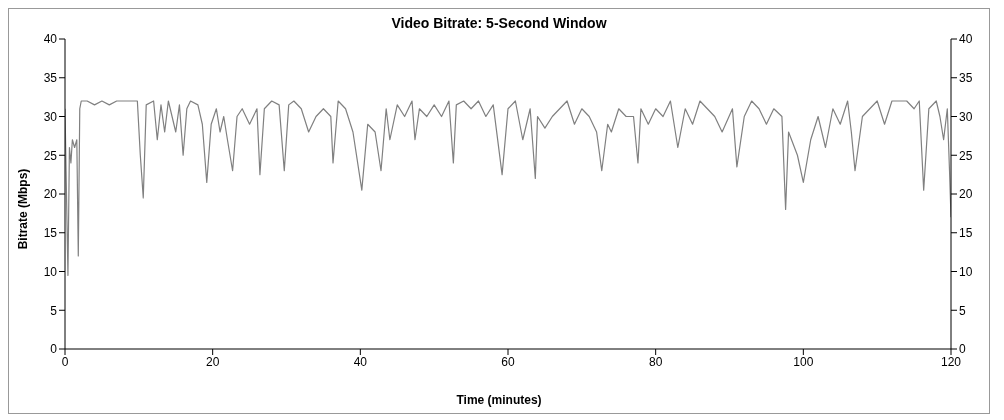  I want to click on y-tick-label: 40, so click(50, 39).